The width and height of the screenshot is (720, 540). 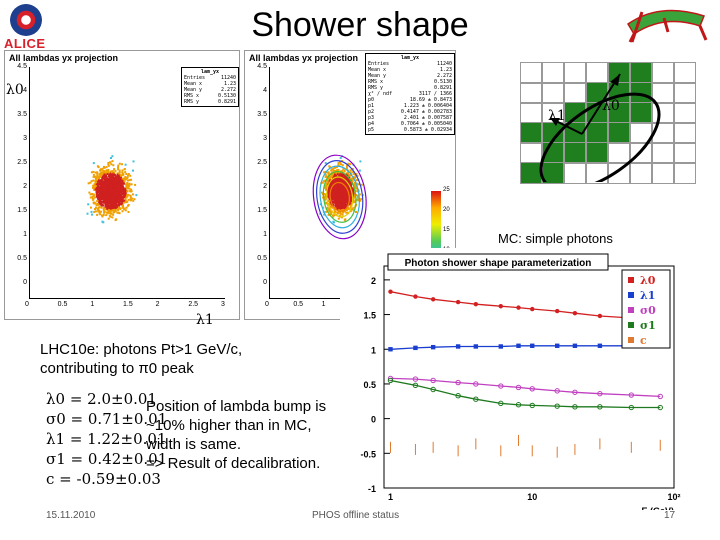 What do you see at coordinates (498, 262) in the screenshot?
I see `chart-title-box` at bounding box center [498, 262].